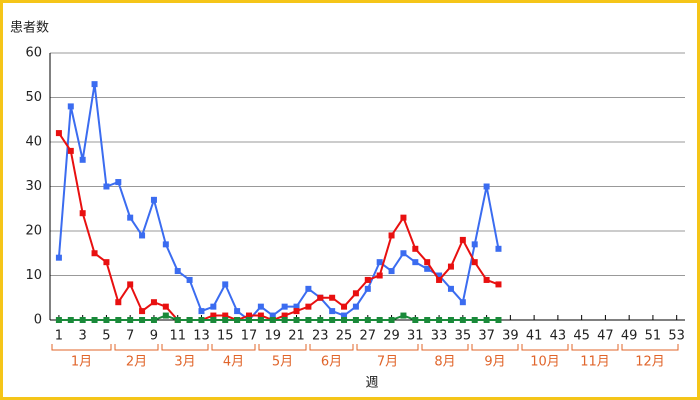  Describe the element at coordinates (33, 231) in the screenshot. I see `y-tick-label: 20` at that location.